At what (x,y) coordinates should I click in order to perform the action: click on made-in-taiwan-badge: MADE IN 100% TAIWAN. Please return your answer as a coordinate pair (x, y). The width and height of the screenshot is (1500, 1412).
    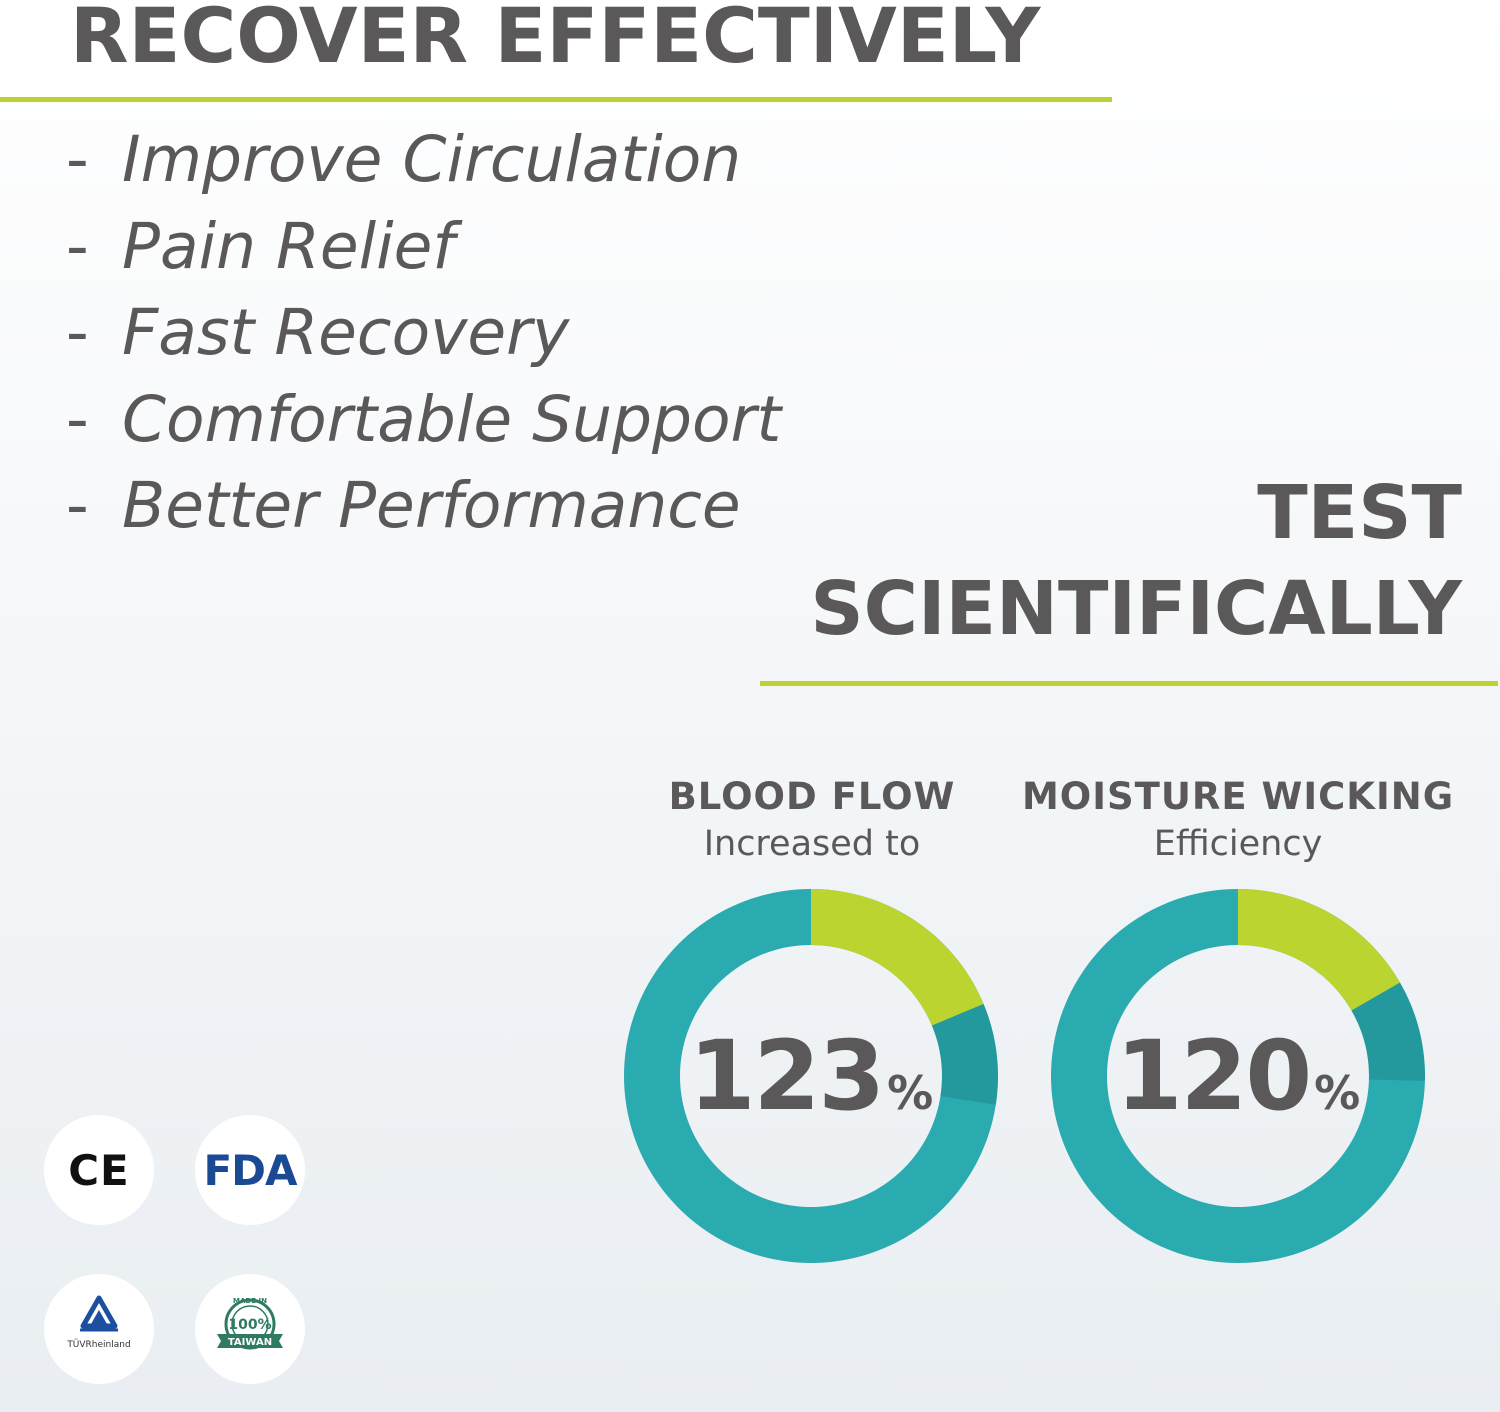
    Looking at the image, I should click on (250, 1329).